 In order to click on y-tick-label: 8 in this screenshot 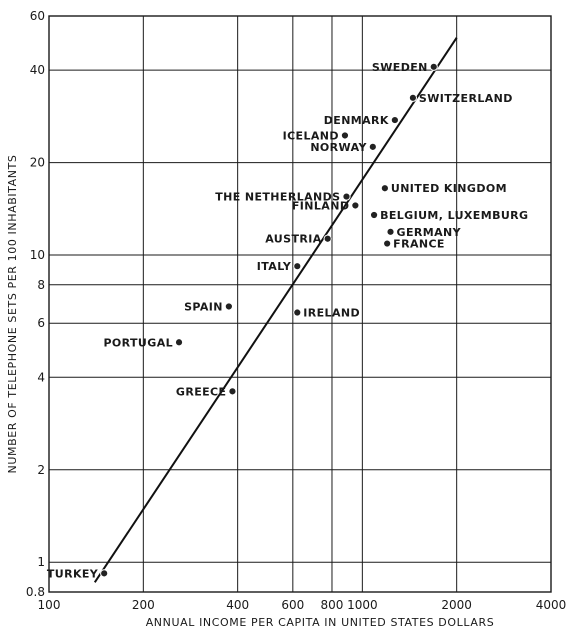, I will do `click(41, 285)`.